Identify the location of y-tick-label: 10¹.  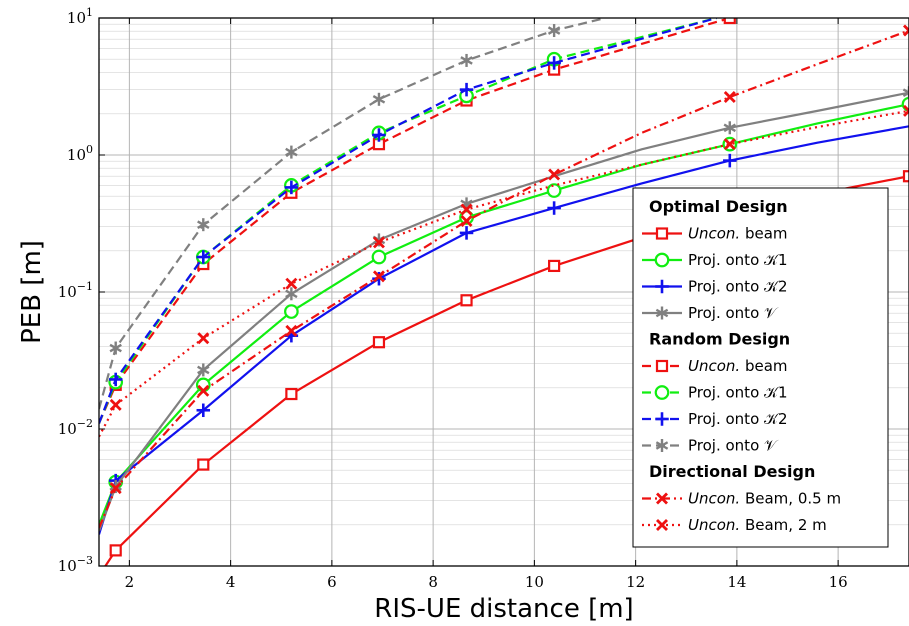
(80, 16).